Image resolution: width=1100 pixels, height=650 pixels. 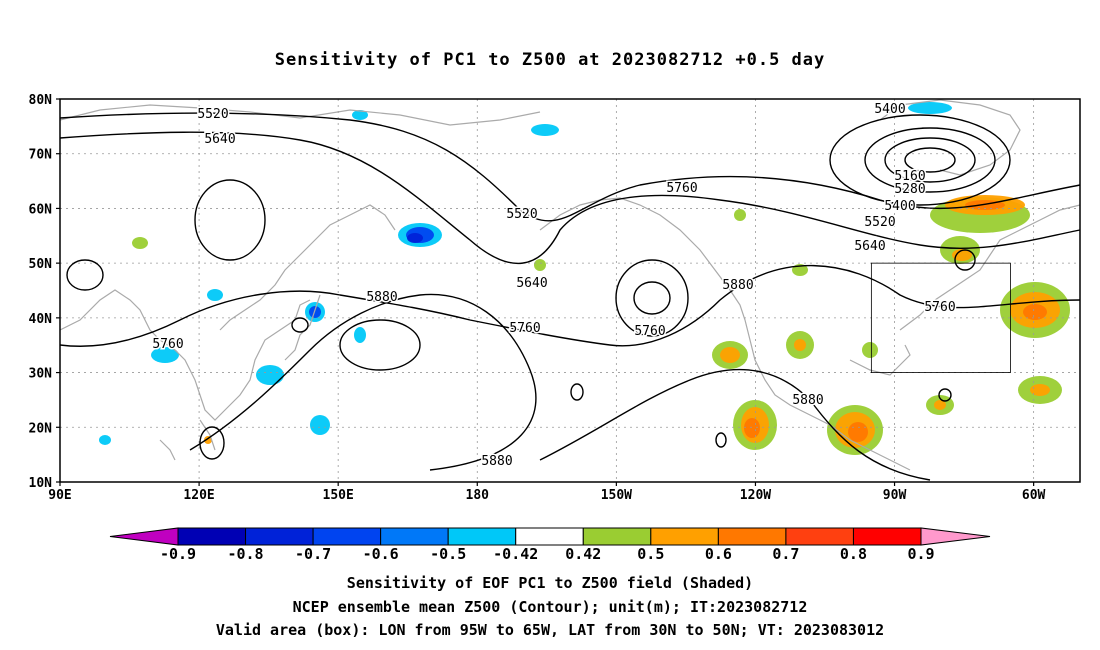 I want to click on colorbar-boxes, so click(x=550, y=536).